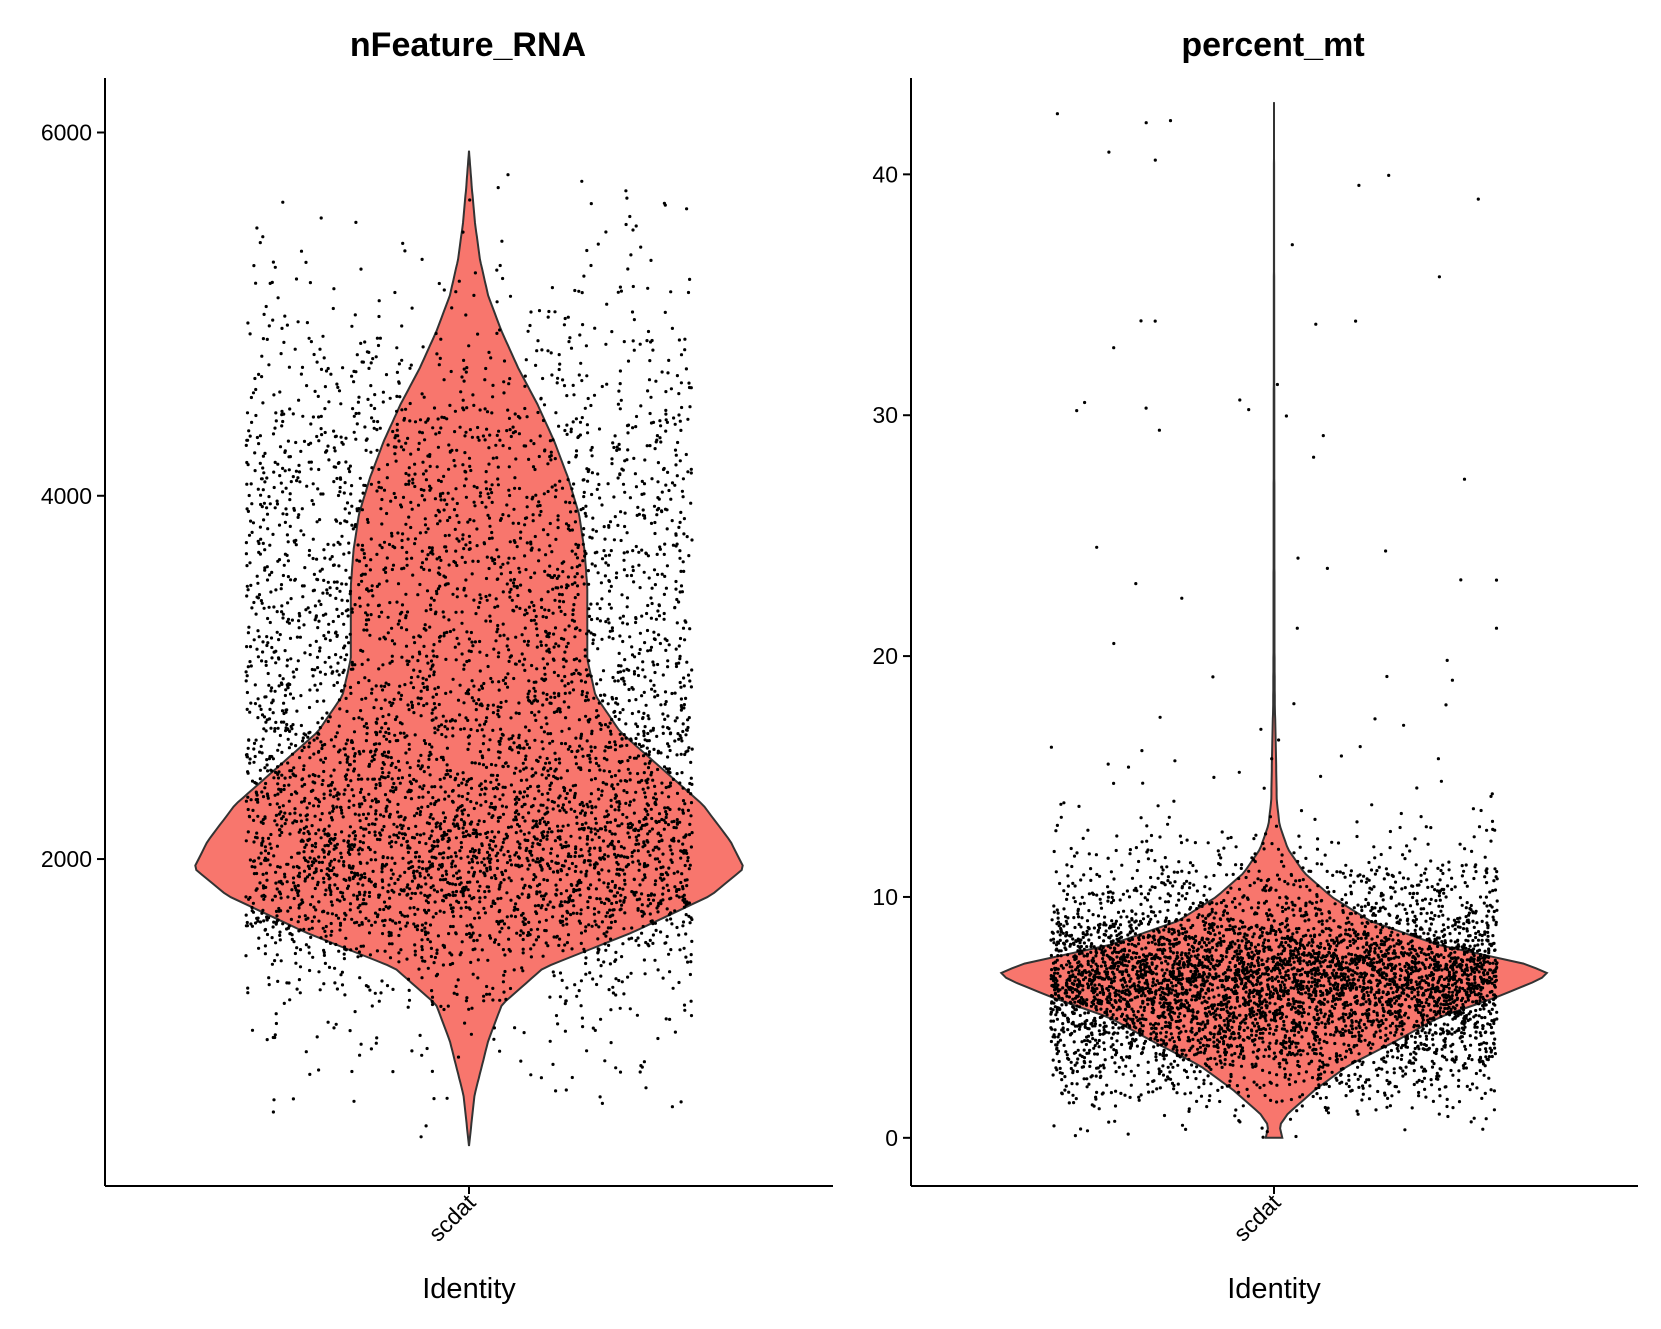 The height and width of the screenshot is (1329, 1661). What do you see at coordinates (66, 496) in the screenshot?
I see `y-tick-label: 4000` at bounding box center [66, 496].